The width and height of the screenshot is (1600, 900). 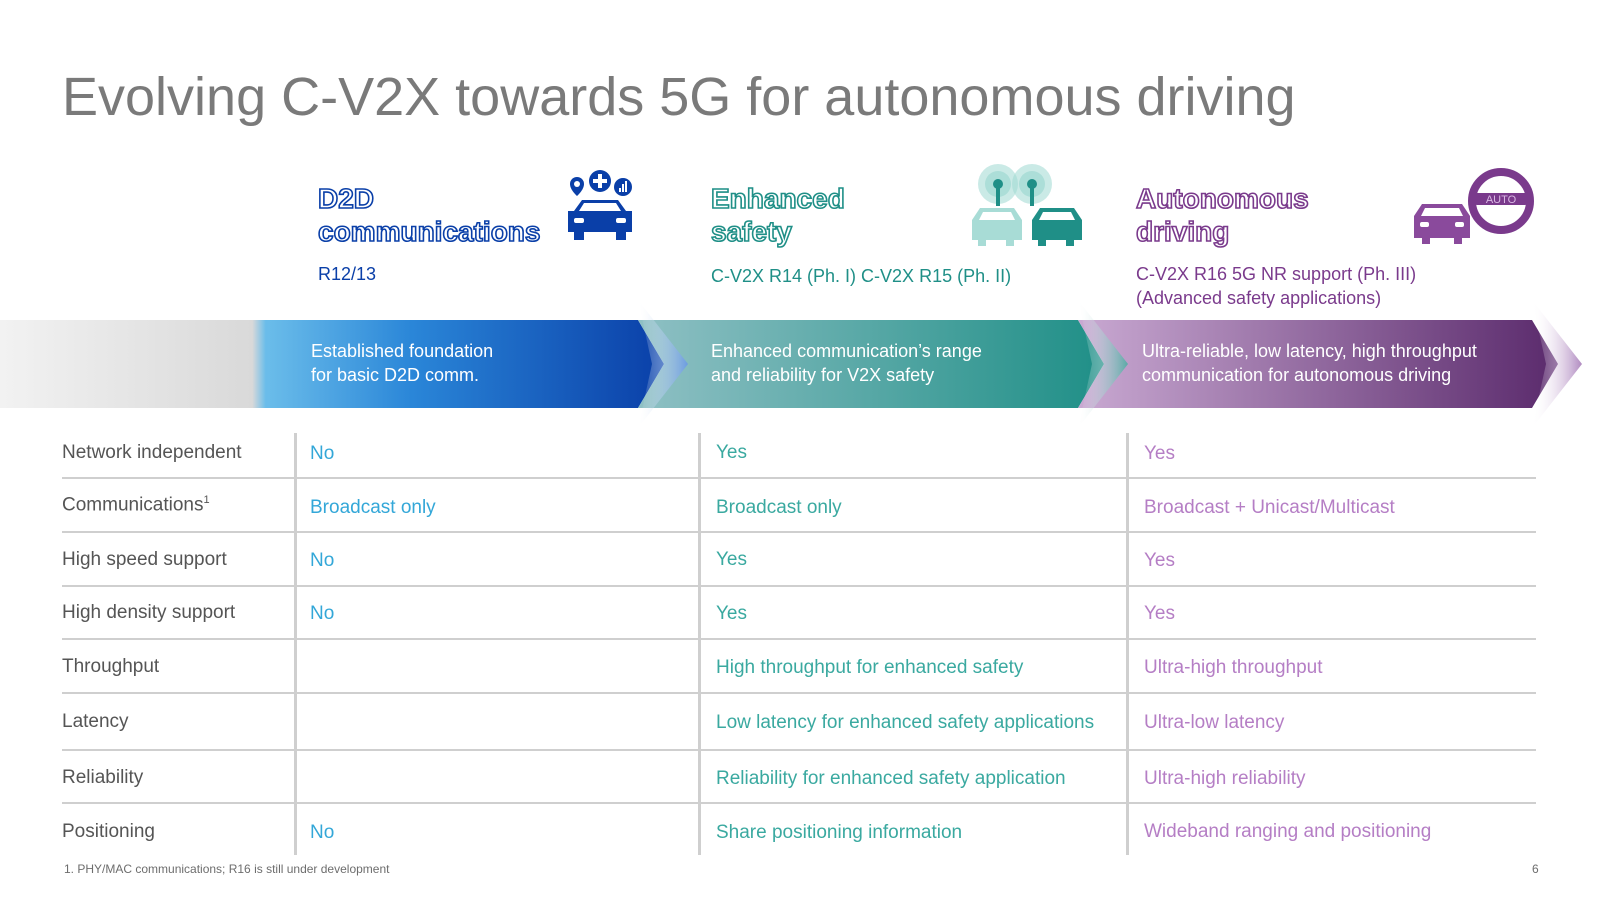 I want to click on banner-arrow-d2d, so click(x=332, y=364).